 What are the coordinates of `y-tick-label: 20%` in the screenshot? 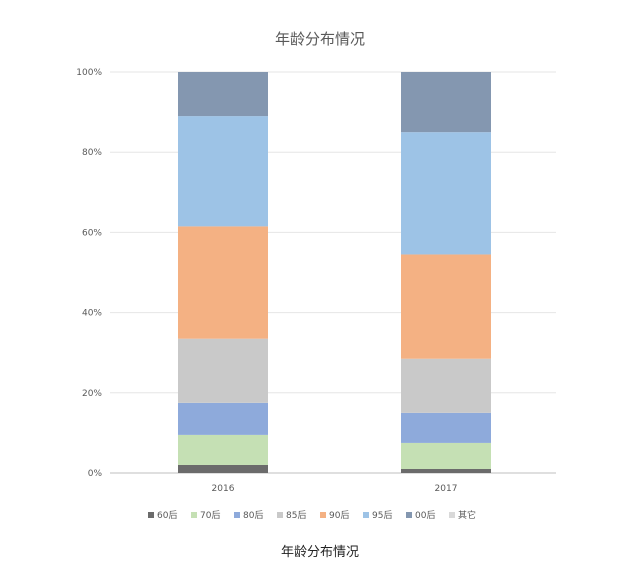 It's located at (92, 394).